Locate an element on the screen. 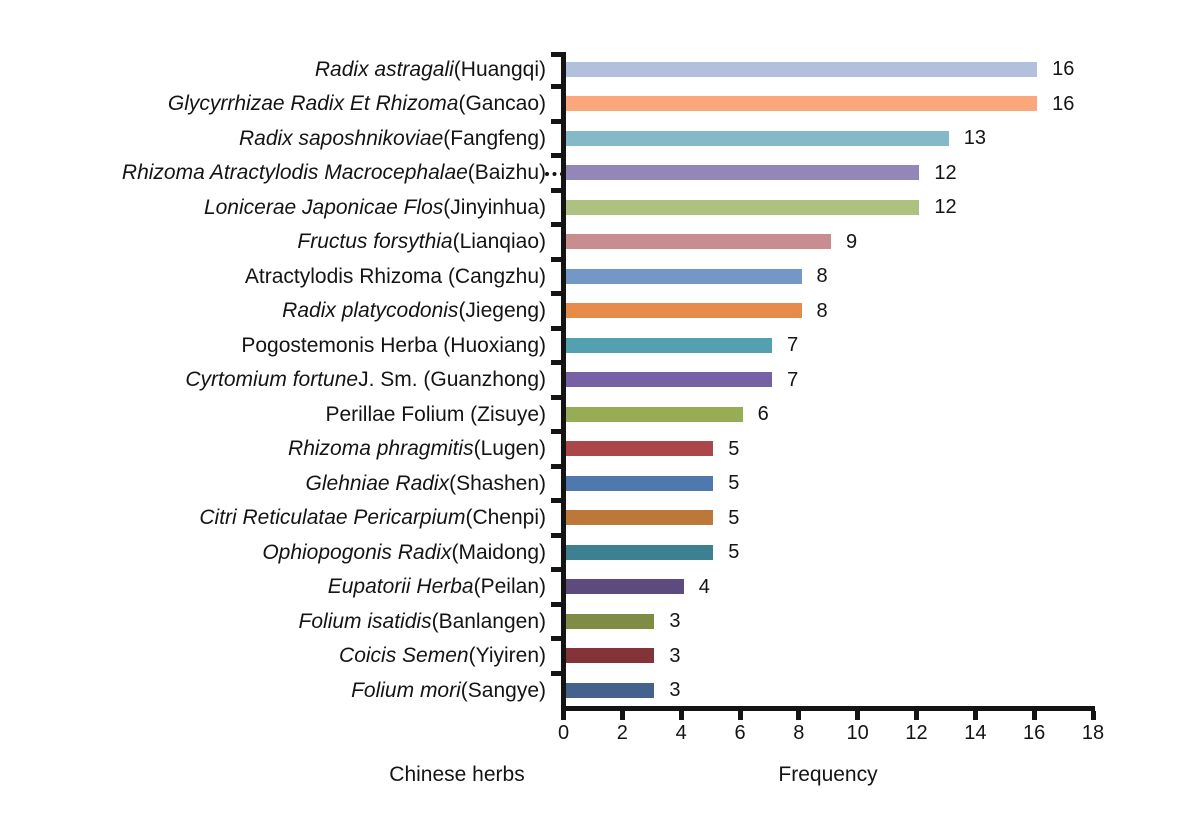 The image size is (1199, 816). category-label: Coicis Semen (Yiyiren) is located at coordinates (273, 656).